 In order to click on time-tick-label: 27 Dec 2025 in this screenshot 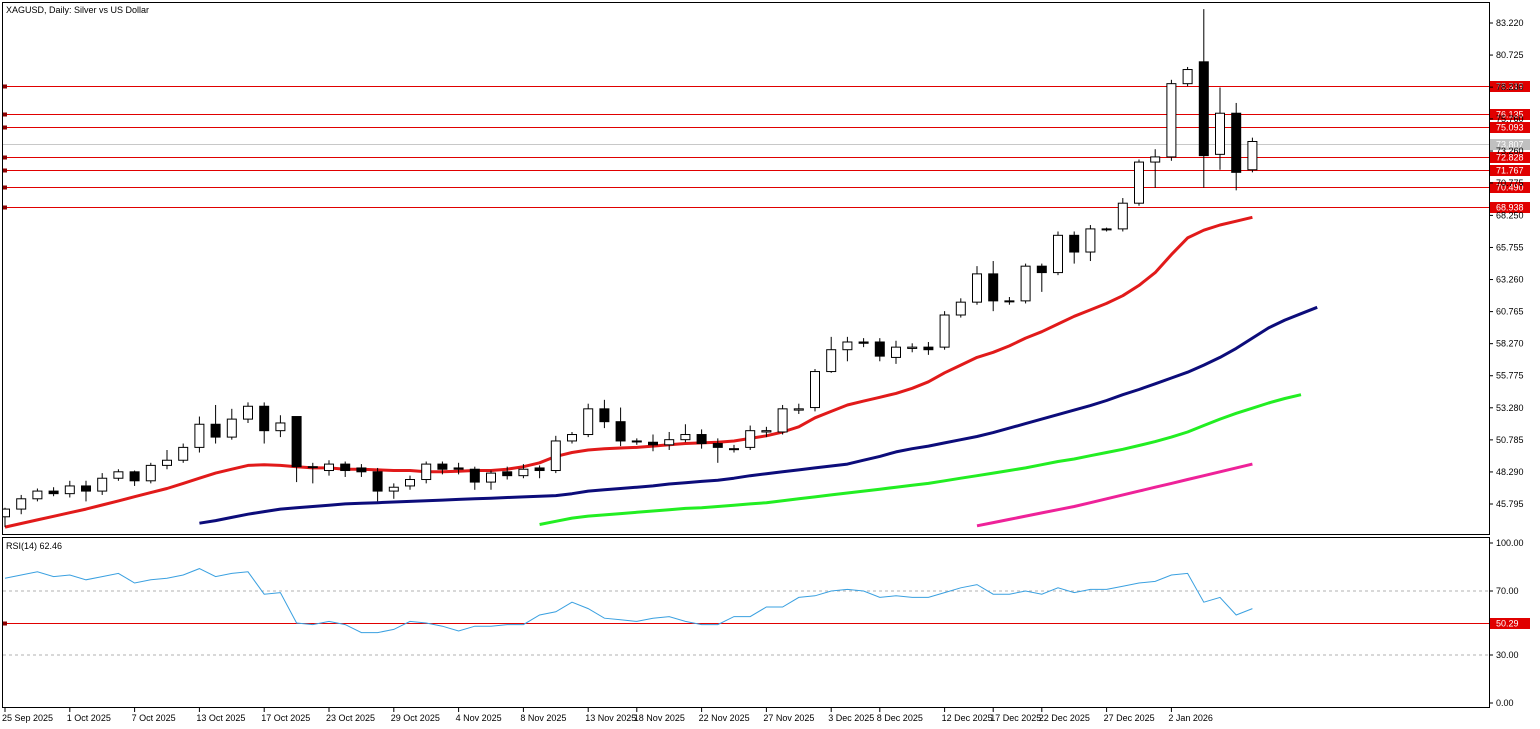, I will do `click(1129, 718)`.